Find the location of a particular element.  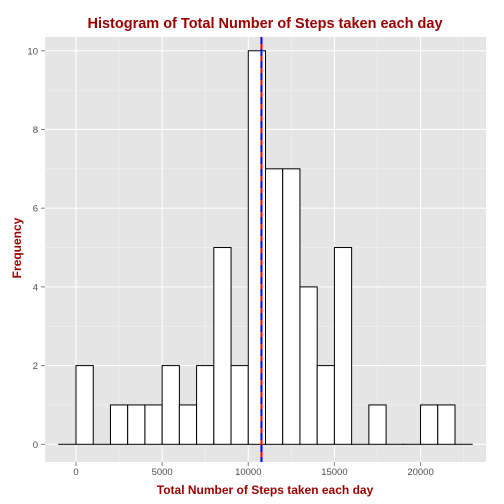

x-tick-label: 15000 is located at coordinates (334, 472).